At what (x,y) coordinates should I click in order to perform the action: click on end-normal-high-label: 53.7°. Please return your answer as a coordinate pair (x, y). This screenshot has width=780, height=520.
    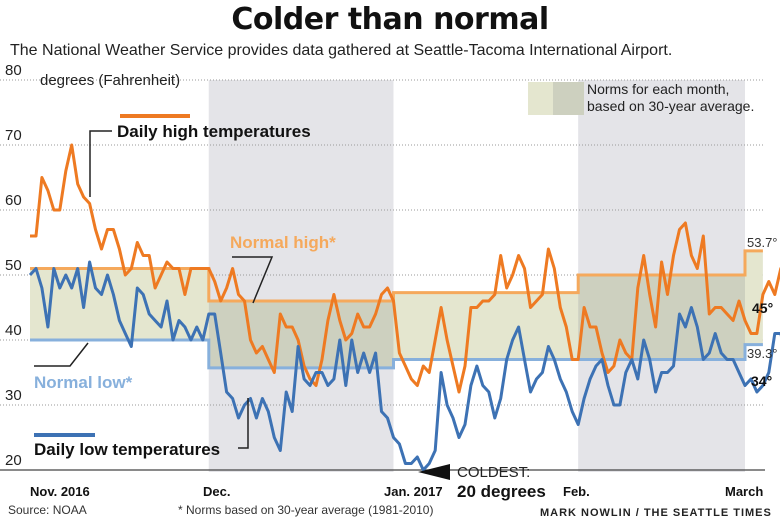
    Looking at the image, I should click on (762, 242).